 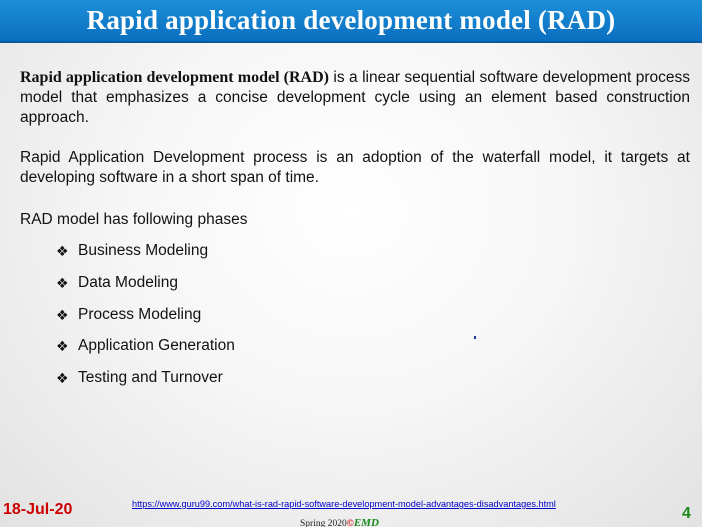 I want to click on phase-label: Process Modeling, so click(x=140, y=314).